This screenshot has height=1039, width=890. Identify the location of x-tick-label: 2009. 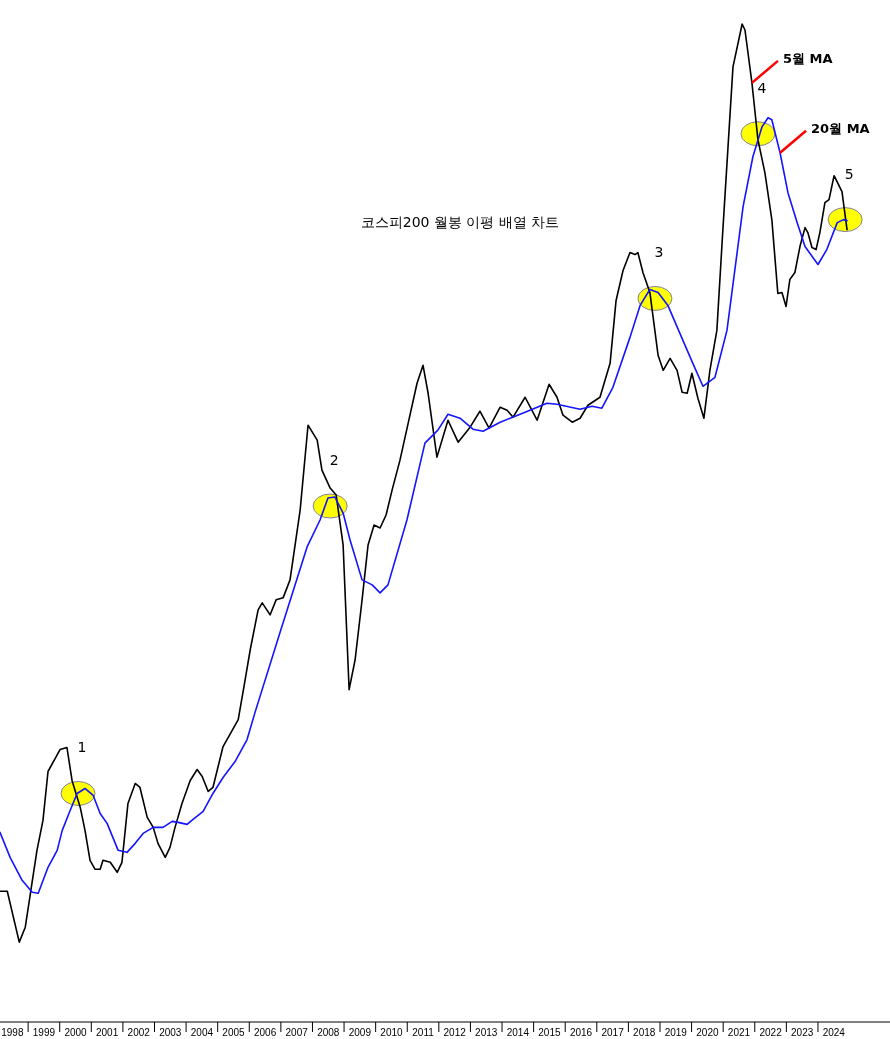
(360, 1032).